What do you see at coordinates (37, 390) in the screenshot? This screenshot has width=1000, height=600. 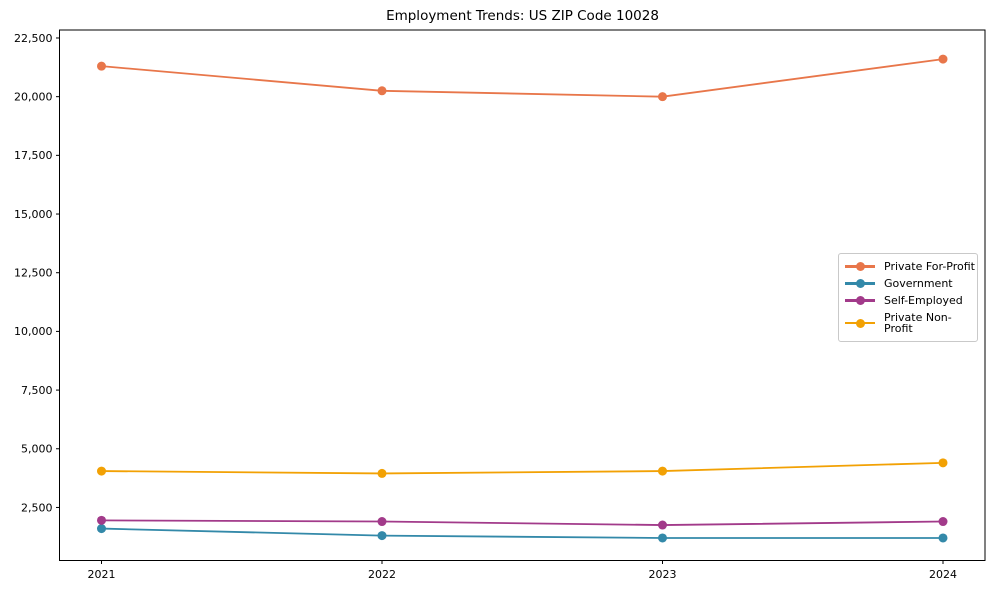 I see `y-tick-label: 7,500` at bounding box center [37, 390].